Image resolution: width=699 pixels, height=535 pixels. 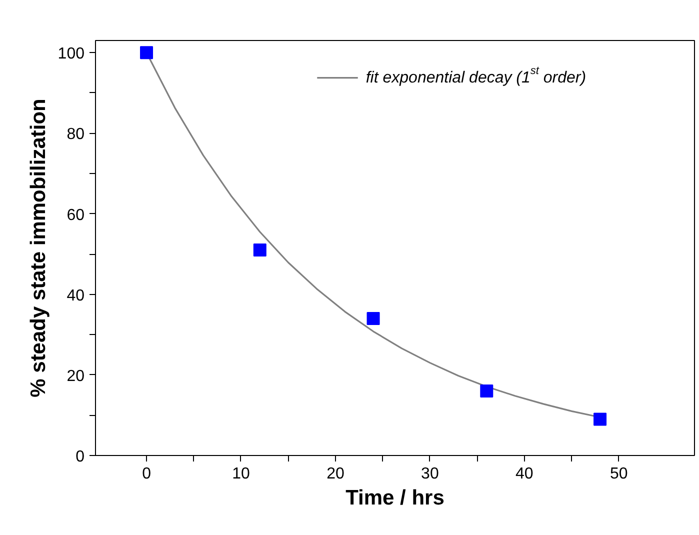 What do you see at coordinates (75, 295) in the screenshot?
I see `y-tick-label: 40` at bounding box center [75, 295].